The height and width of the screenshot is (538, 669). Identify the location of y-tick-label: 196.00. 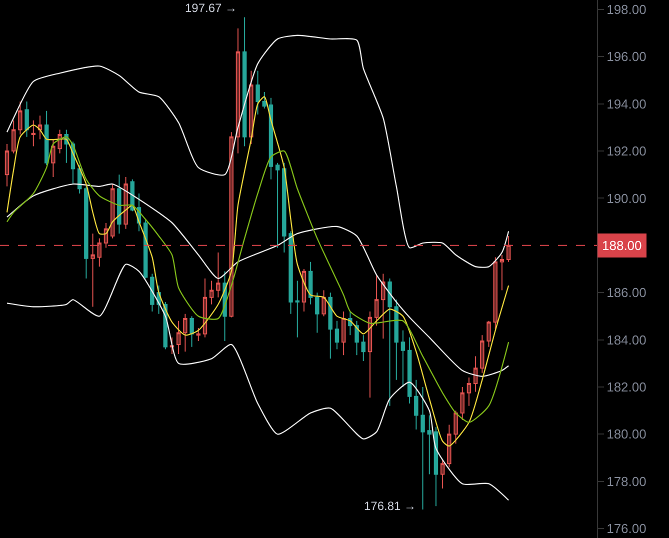
(626, 56).